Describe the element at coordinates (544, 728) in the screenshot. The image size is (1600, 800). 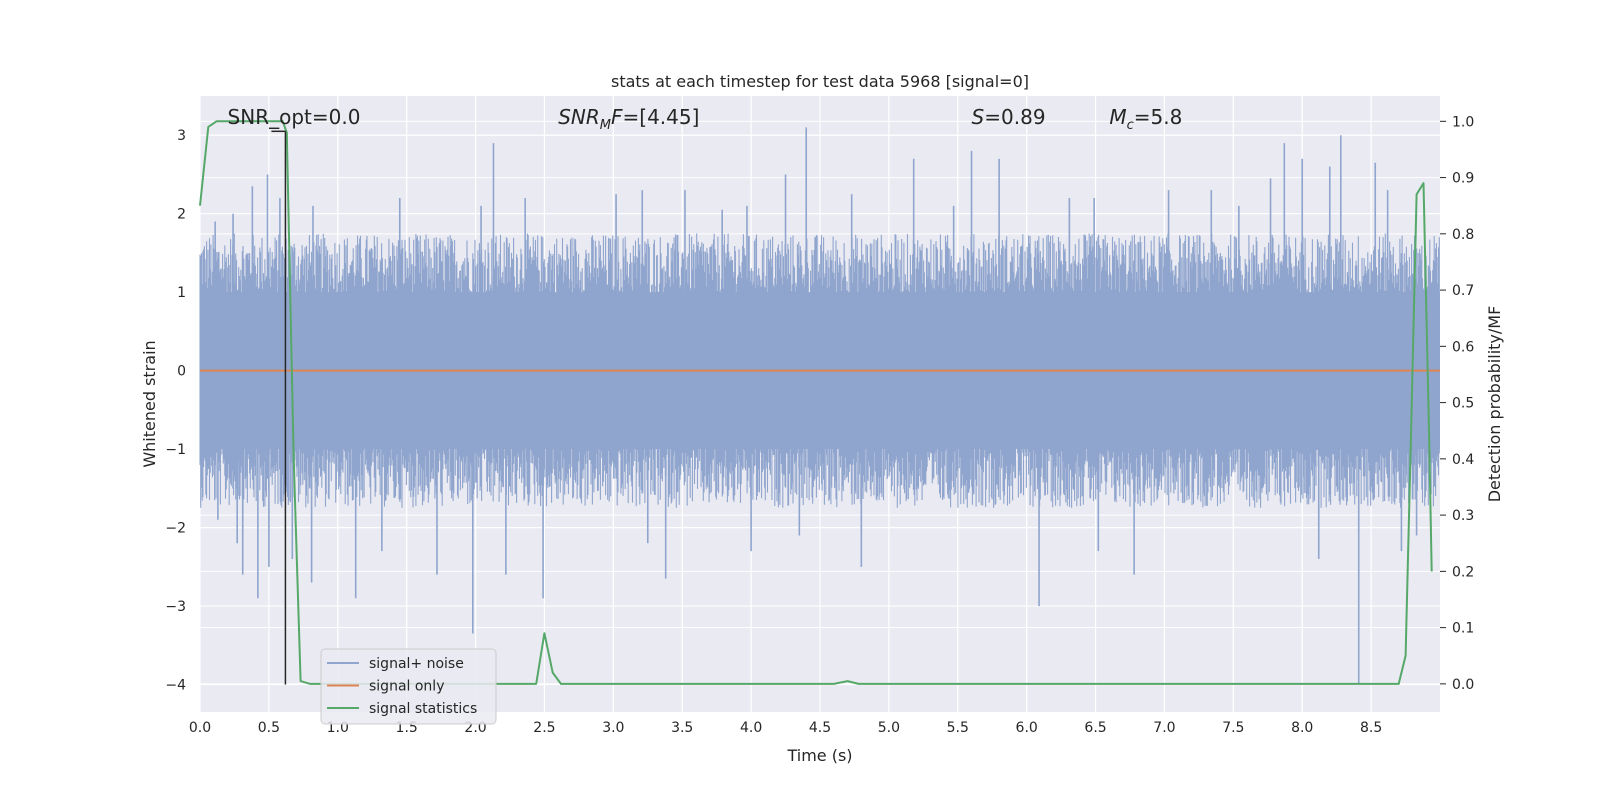
I see `x-tick-label: 2.5` at that location.